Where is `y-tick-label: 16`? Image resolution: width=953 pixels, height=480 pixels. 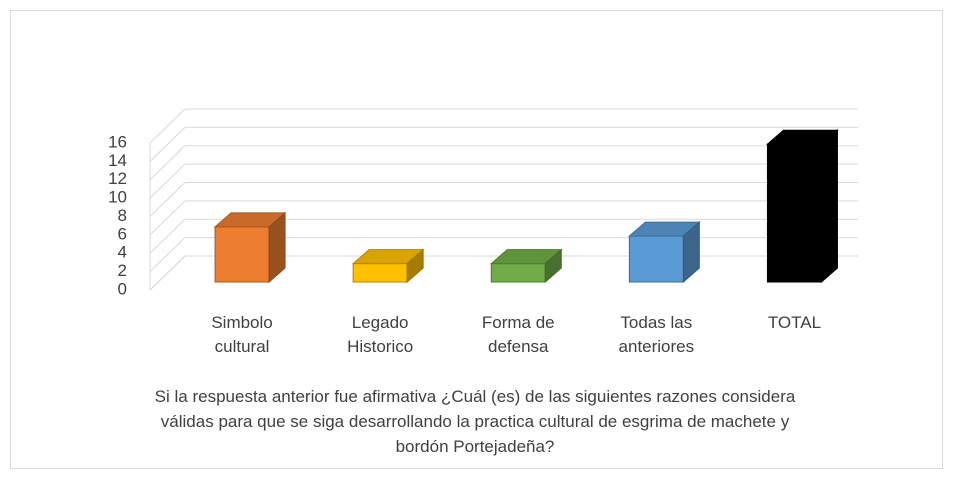 y-tick-label: 16 is located at coordinates (117, 141).